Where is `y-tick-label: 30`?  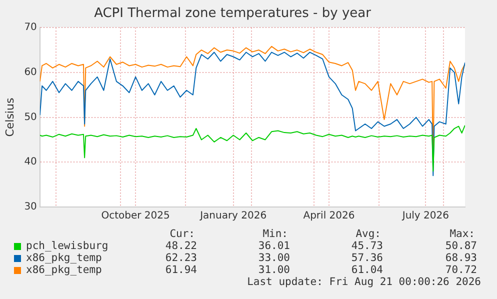 y-tick-label: 30 is located at coordinates (30, 207).